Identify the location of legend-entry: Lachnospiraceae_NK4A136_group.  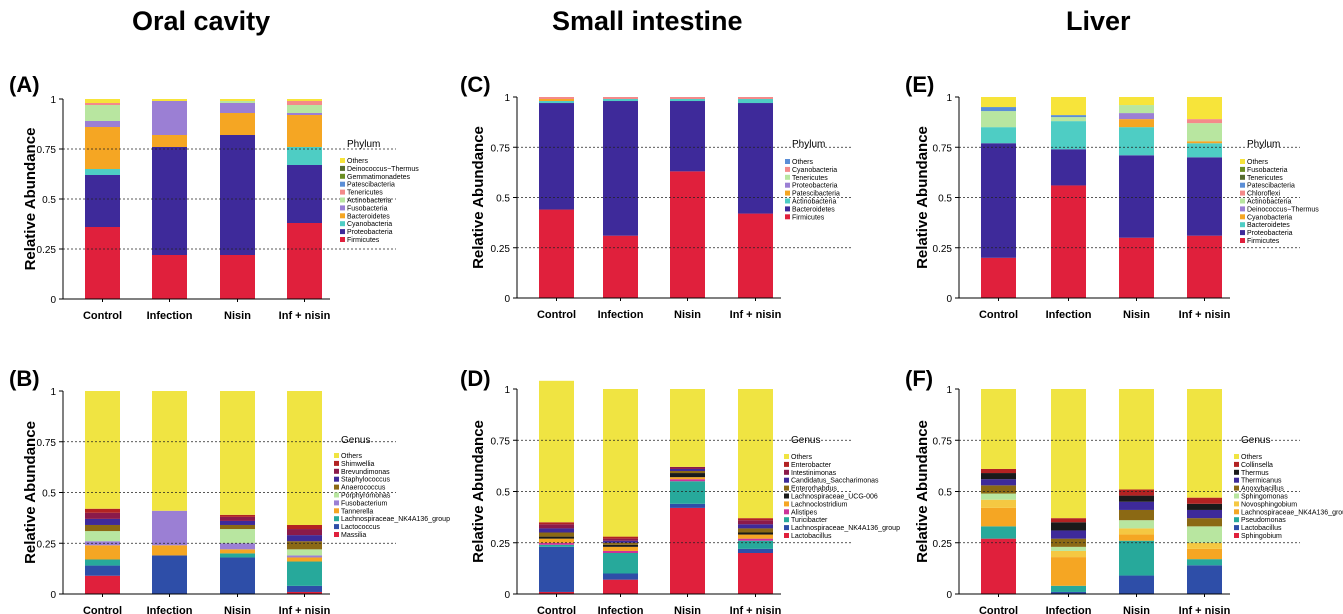
(395, 519).